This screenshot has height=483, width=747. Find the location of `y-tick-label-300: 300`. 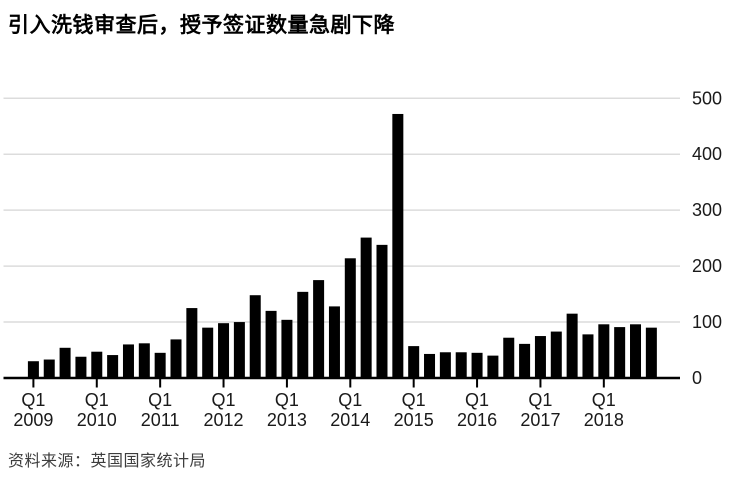

y-tick-label-300: 300 is located at coordinates (707, 210).